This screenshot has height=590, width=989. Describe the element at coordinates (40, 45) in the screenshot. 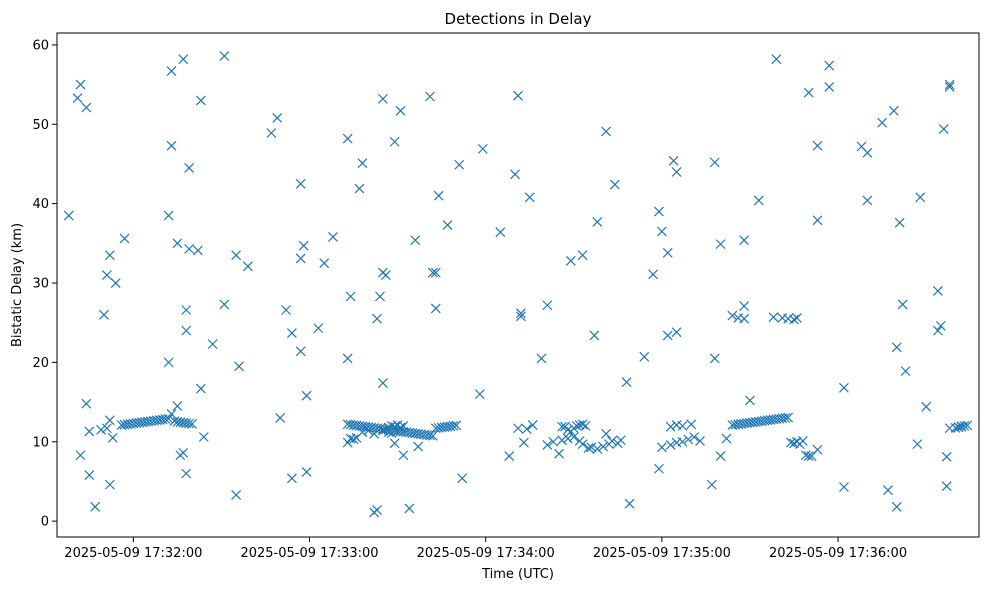

I see `y-tick-label: 60` at that location.